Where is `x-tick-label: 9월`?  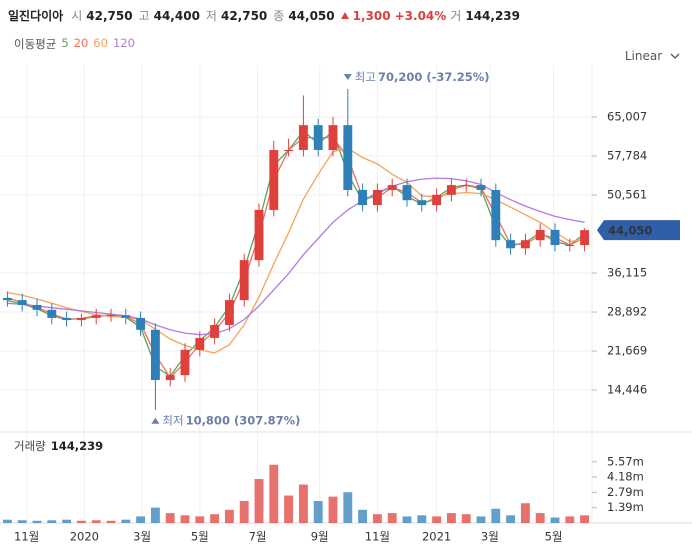 x-tick-label: 9월 is located at coordinates (320, 537).